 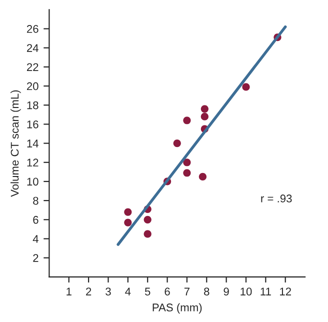 I want to click on x-tick-label: 7, so click(x=187, y=292).